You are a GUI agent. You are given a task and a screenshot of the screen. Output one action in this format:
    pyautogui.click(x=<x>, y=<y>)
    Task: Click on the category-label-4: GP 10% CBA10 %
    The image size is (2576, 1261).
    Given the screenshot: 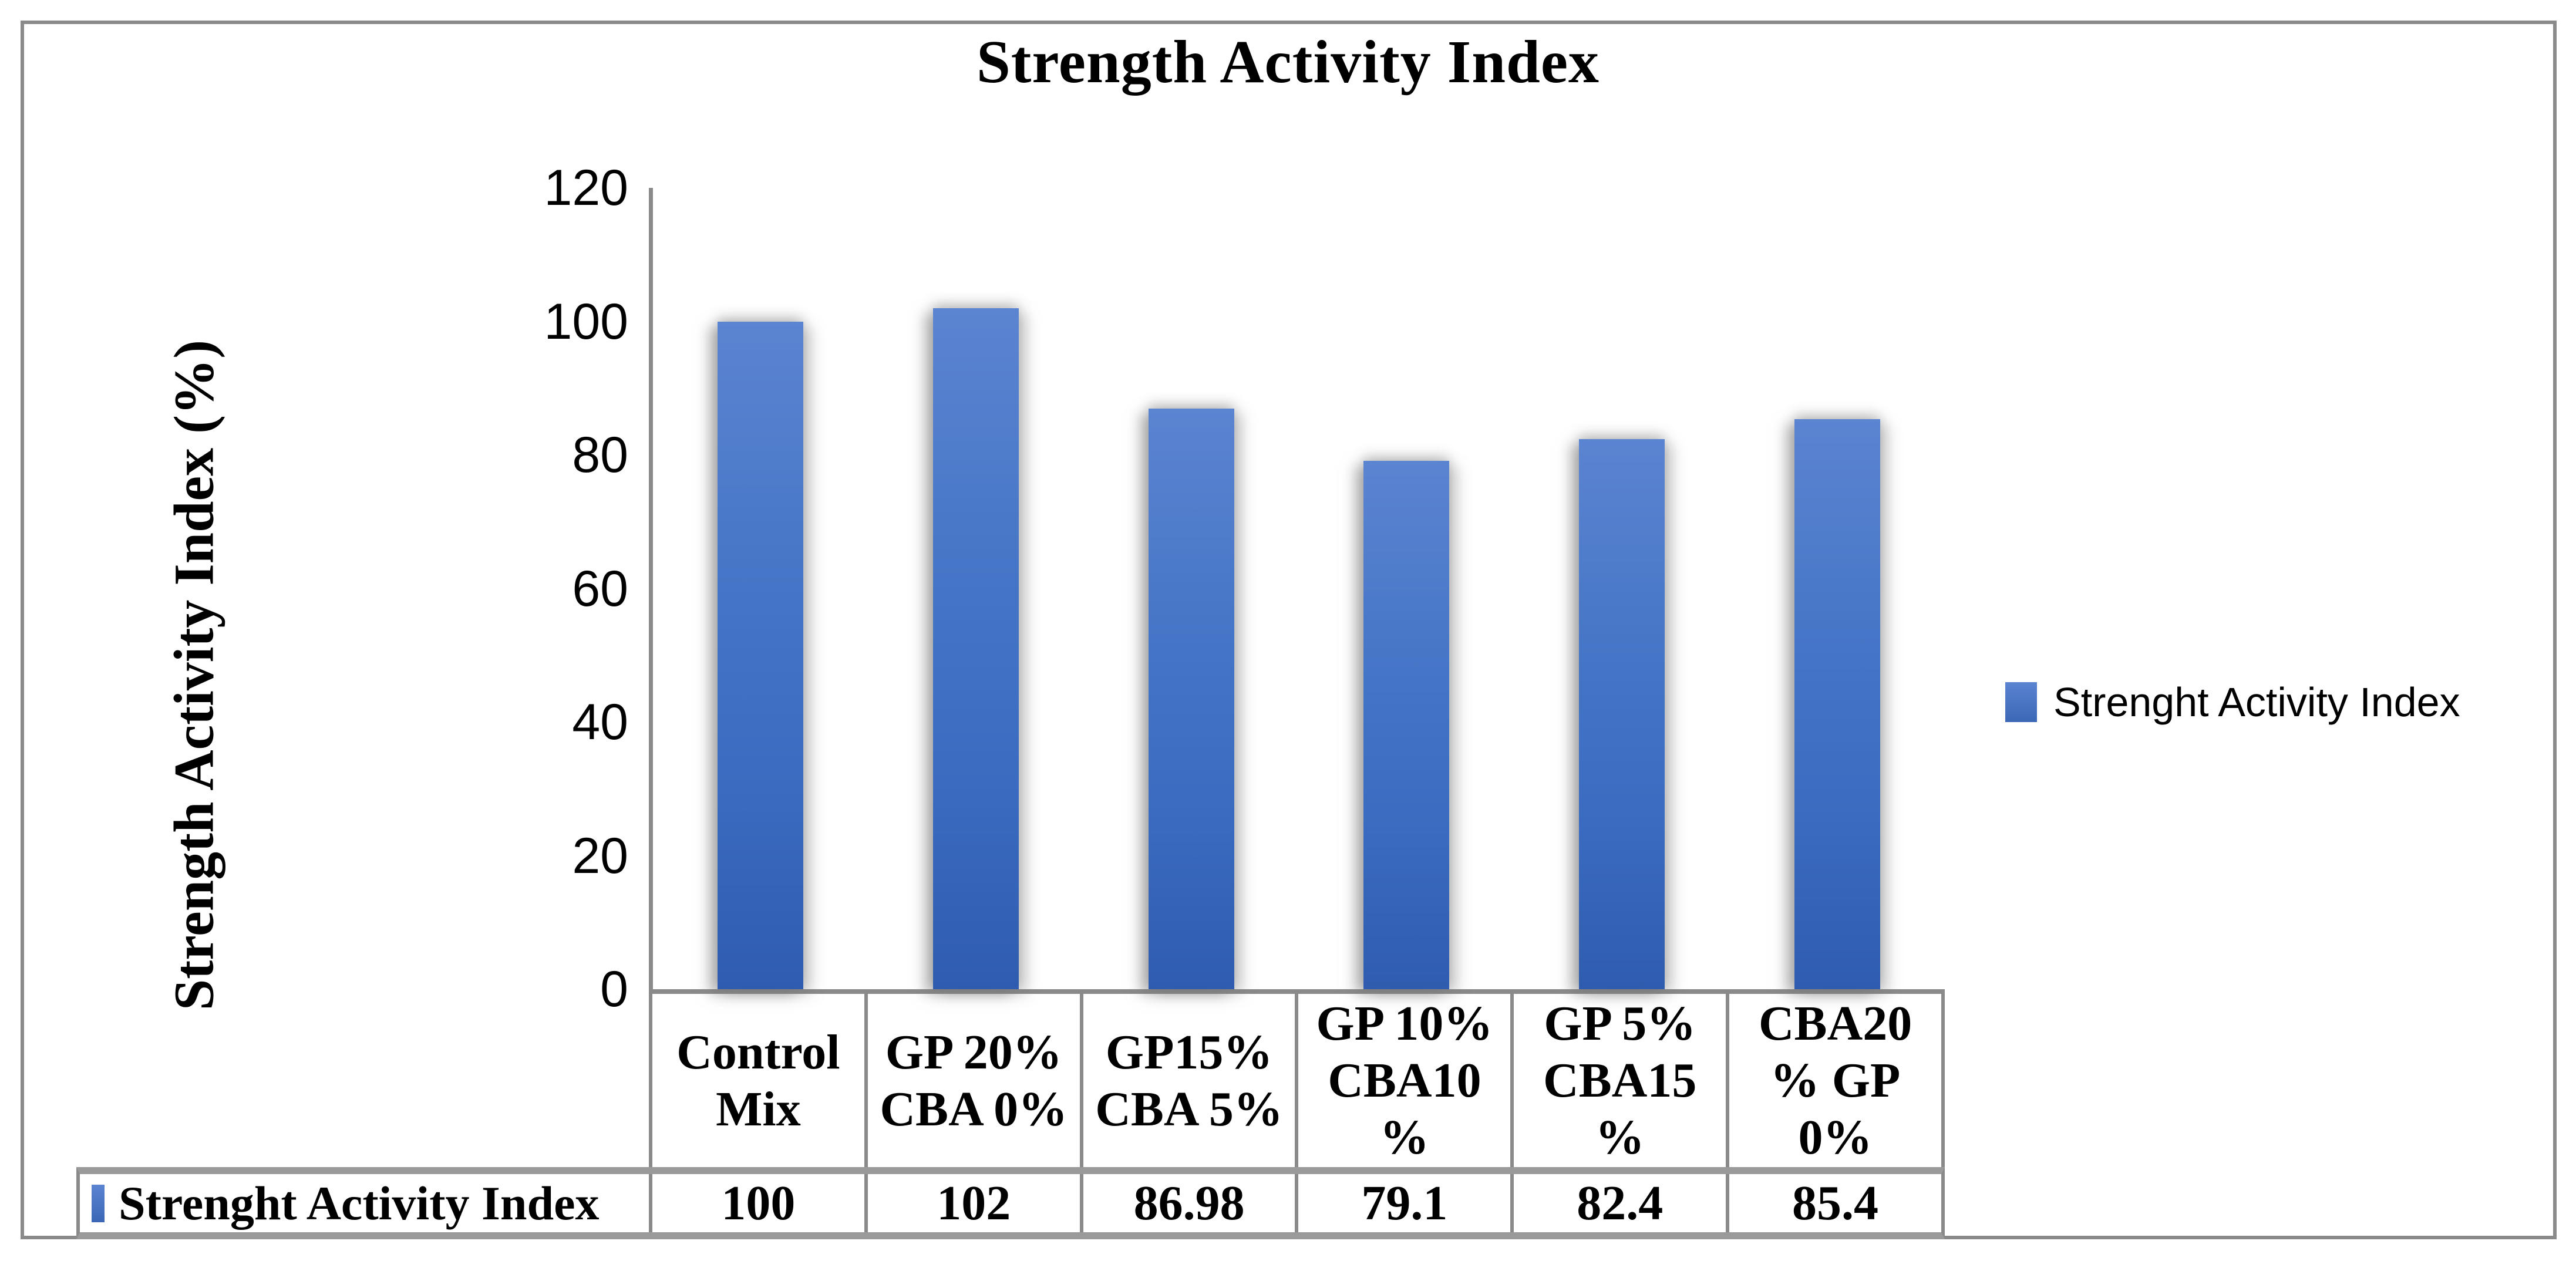 What is the action you would take?
    pyautogui.click(x=1406, y=1080)
    